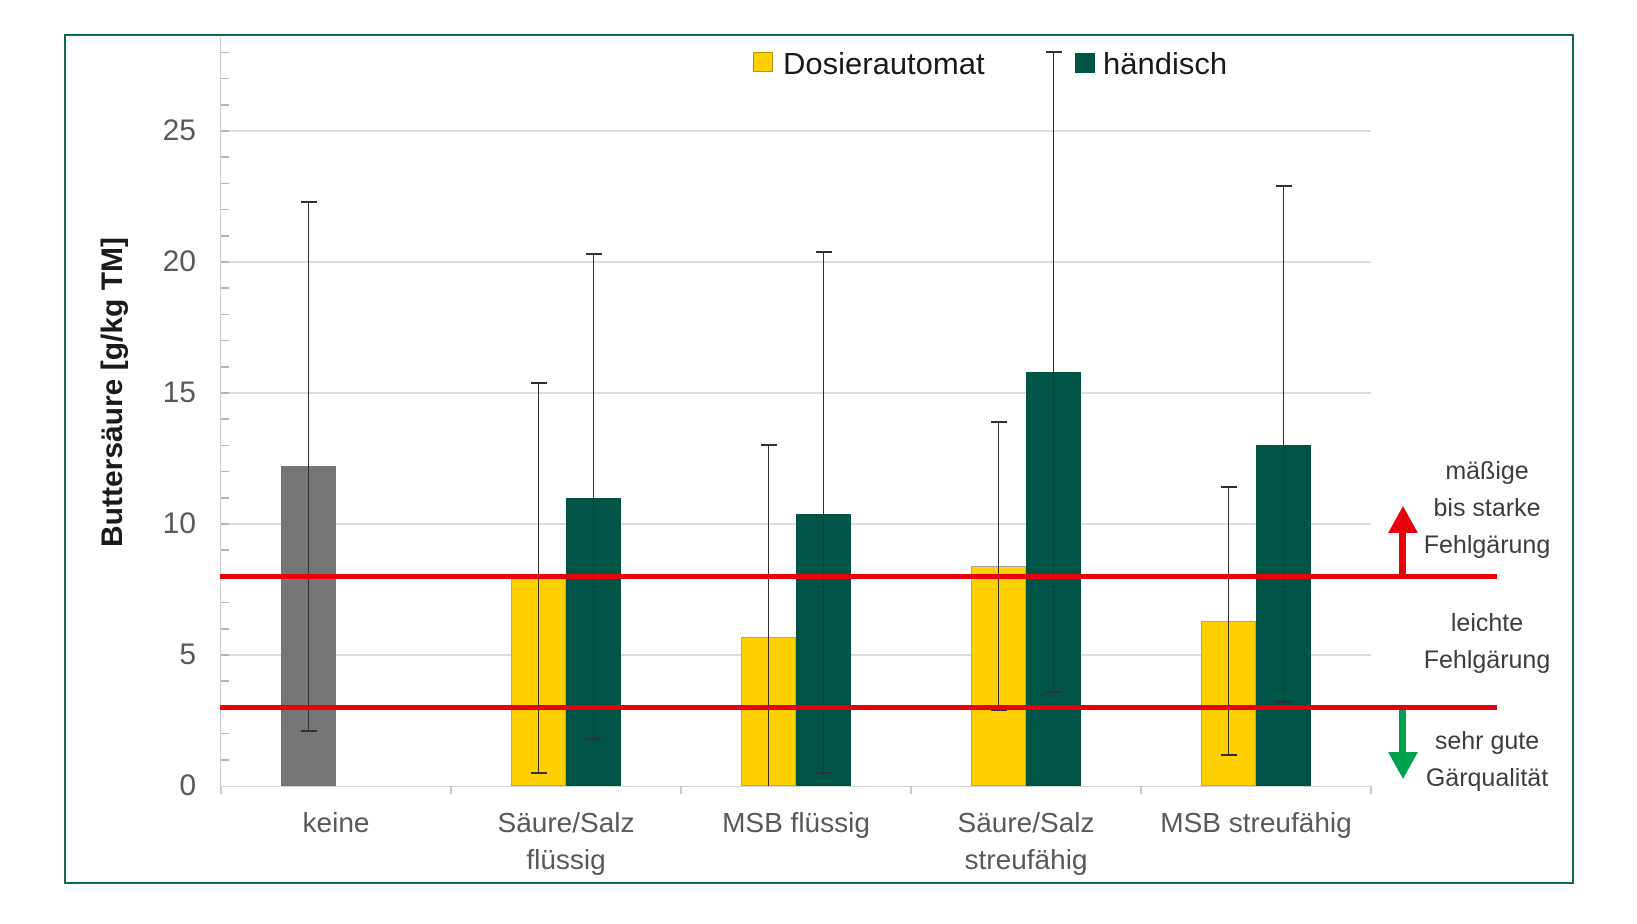  Describe the element at coordinates (1256, 822) in the screenshot. I see `x-category-label: MSB streufähig` at that location.